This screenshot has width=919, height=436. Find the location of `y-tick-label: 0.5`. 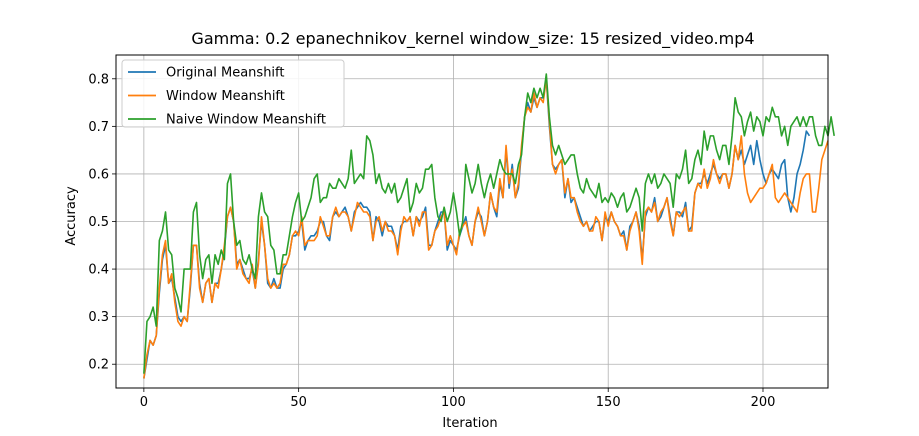

y-tick-label: 0.5 is located at coordinates (98, 222).